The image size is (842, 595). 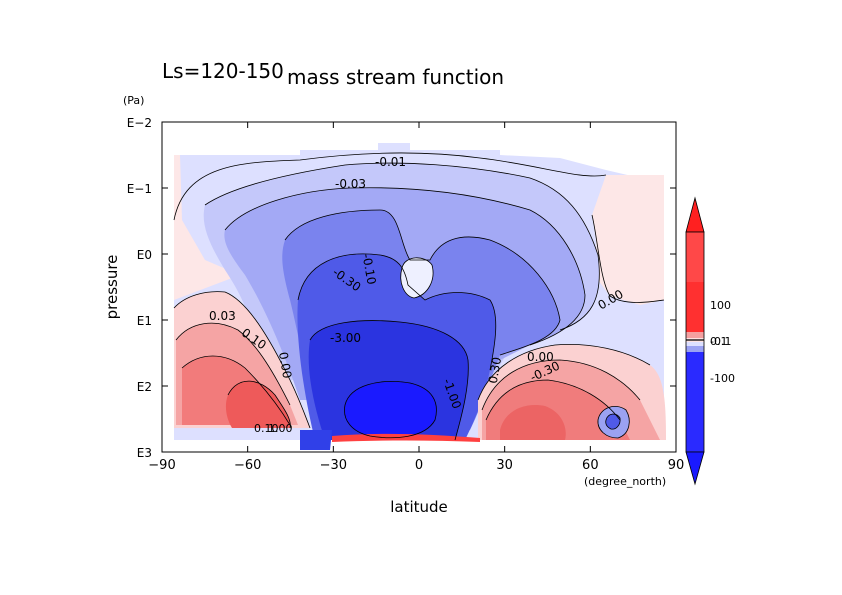 I want to click on colorbar-red-low, so click(x=695, y=335).